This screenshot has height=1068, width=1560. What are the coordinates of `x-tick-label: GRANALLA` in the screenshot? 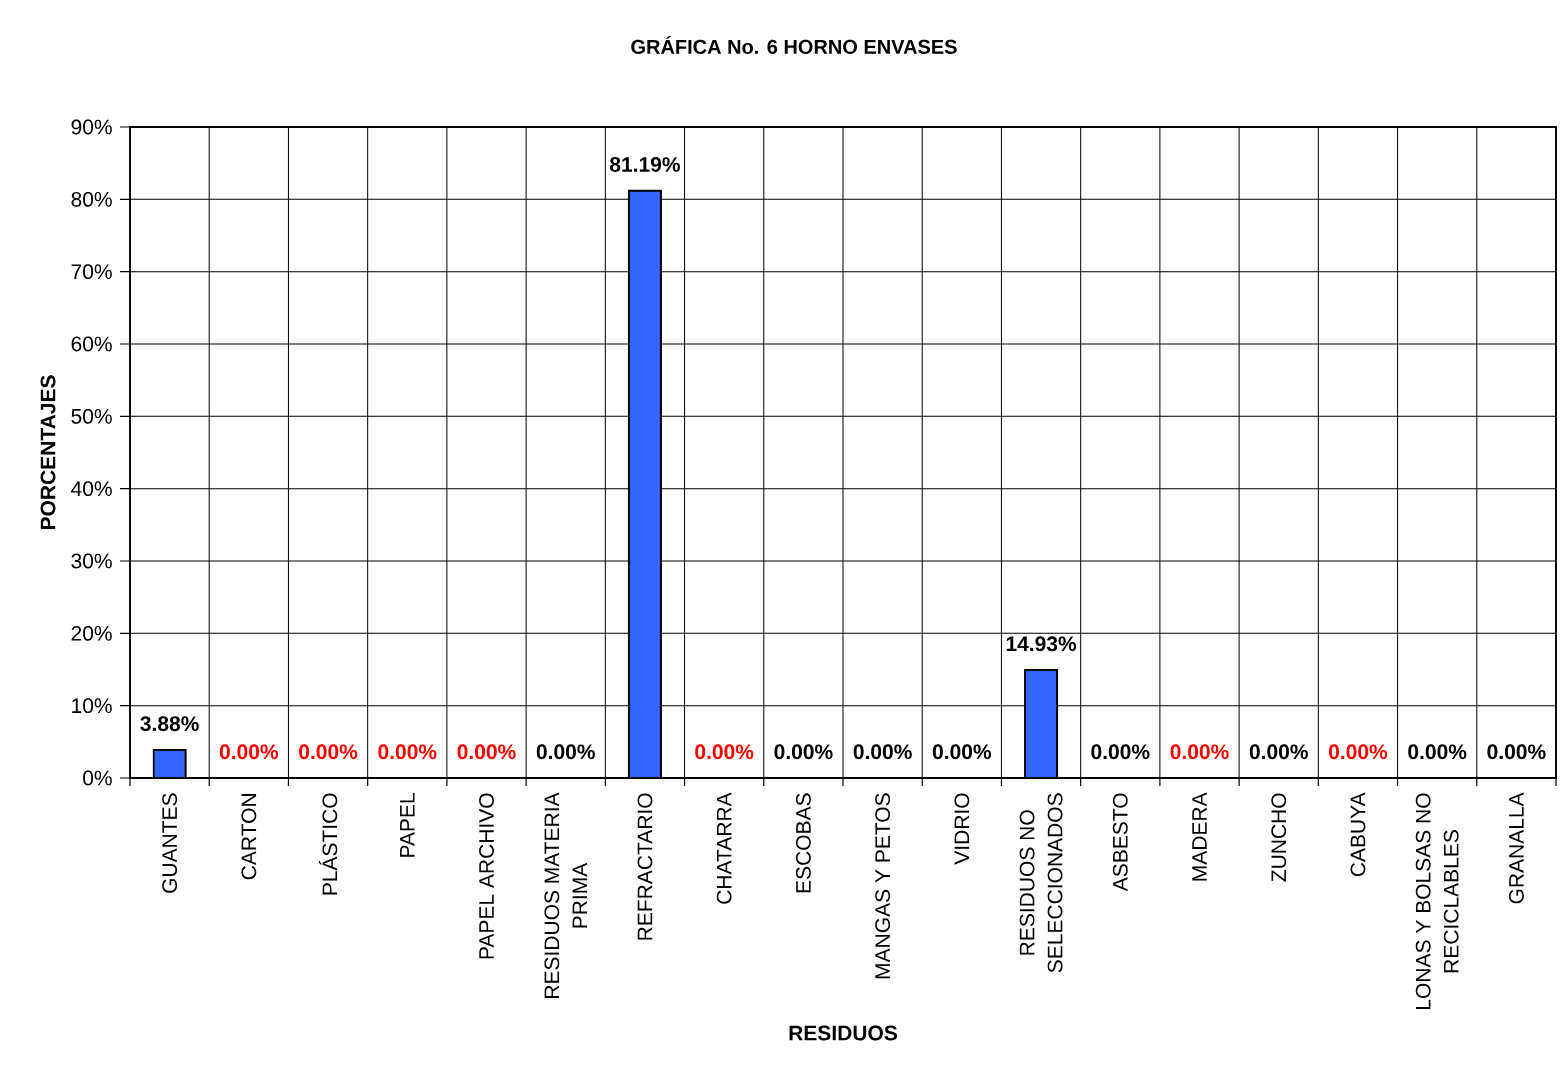 It's located at (1516, 848).